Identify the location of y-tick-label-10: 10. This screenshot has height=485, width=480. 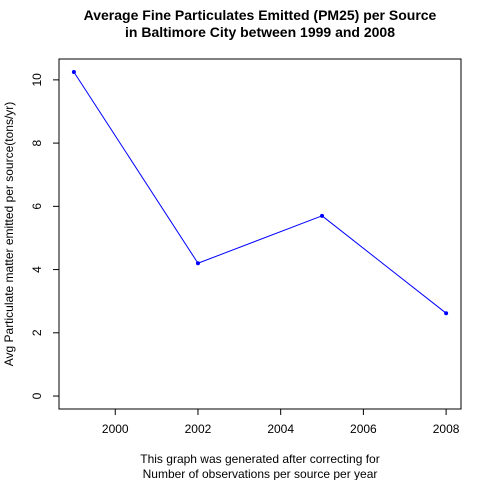
(37, 80).